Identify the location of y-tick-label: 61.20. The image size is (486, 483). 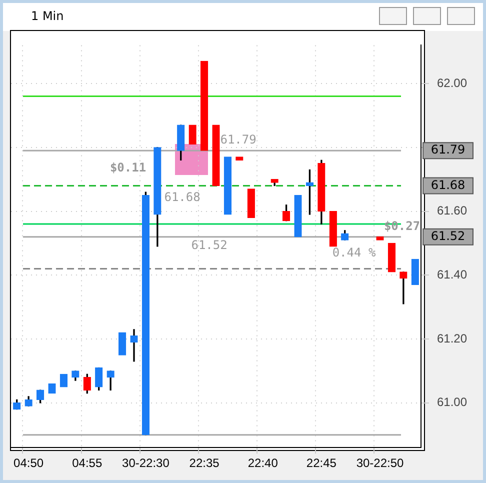
(452, 338).